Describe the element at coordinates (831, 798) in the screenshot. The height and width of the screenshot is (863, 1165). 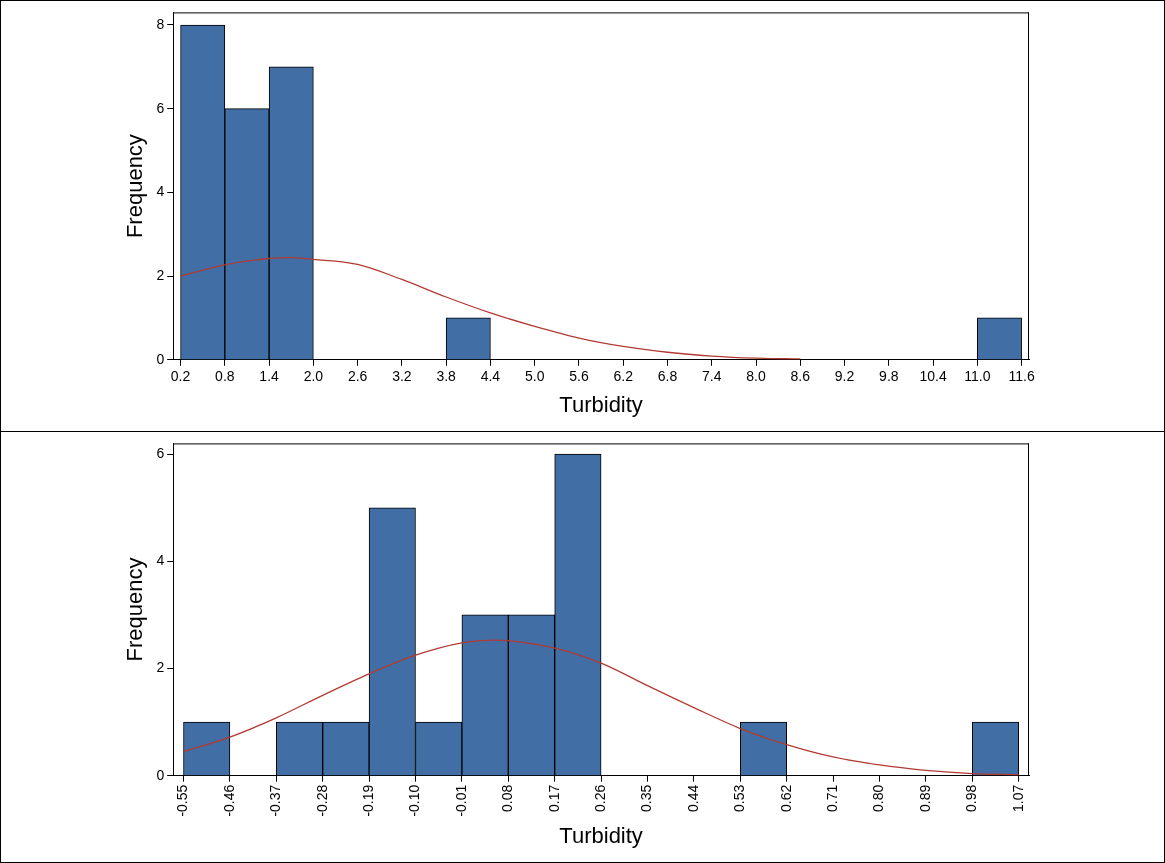
I see `x-tick-label: 0.71` at that location.